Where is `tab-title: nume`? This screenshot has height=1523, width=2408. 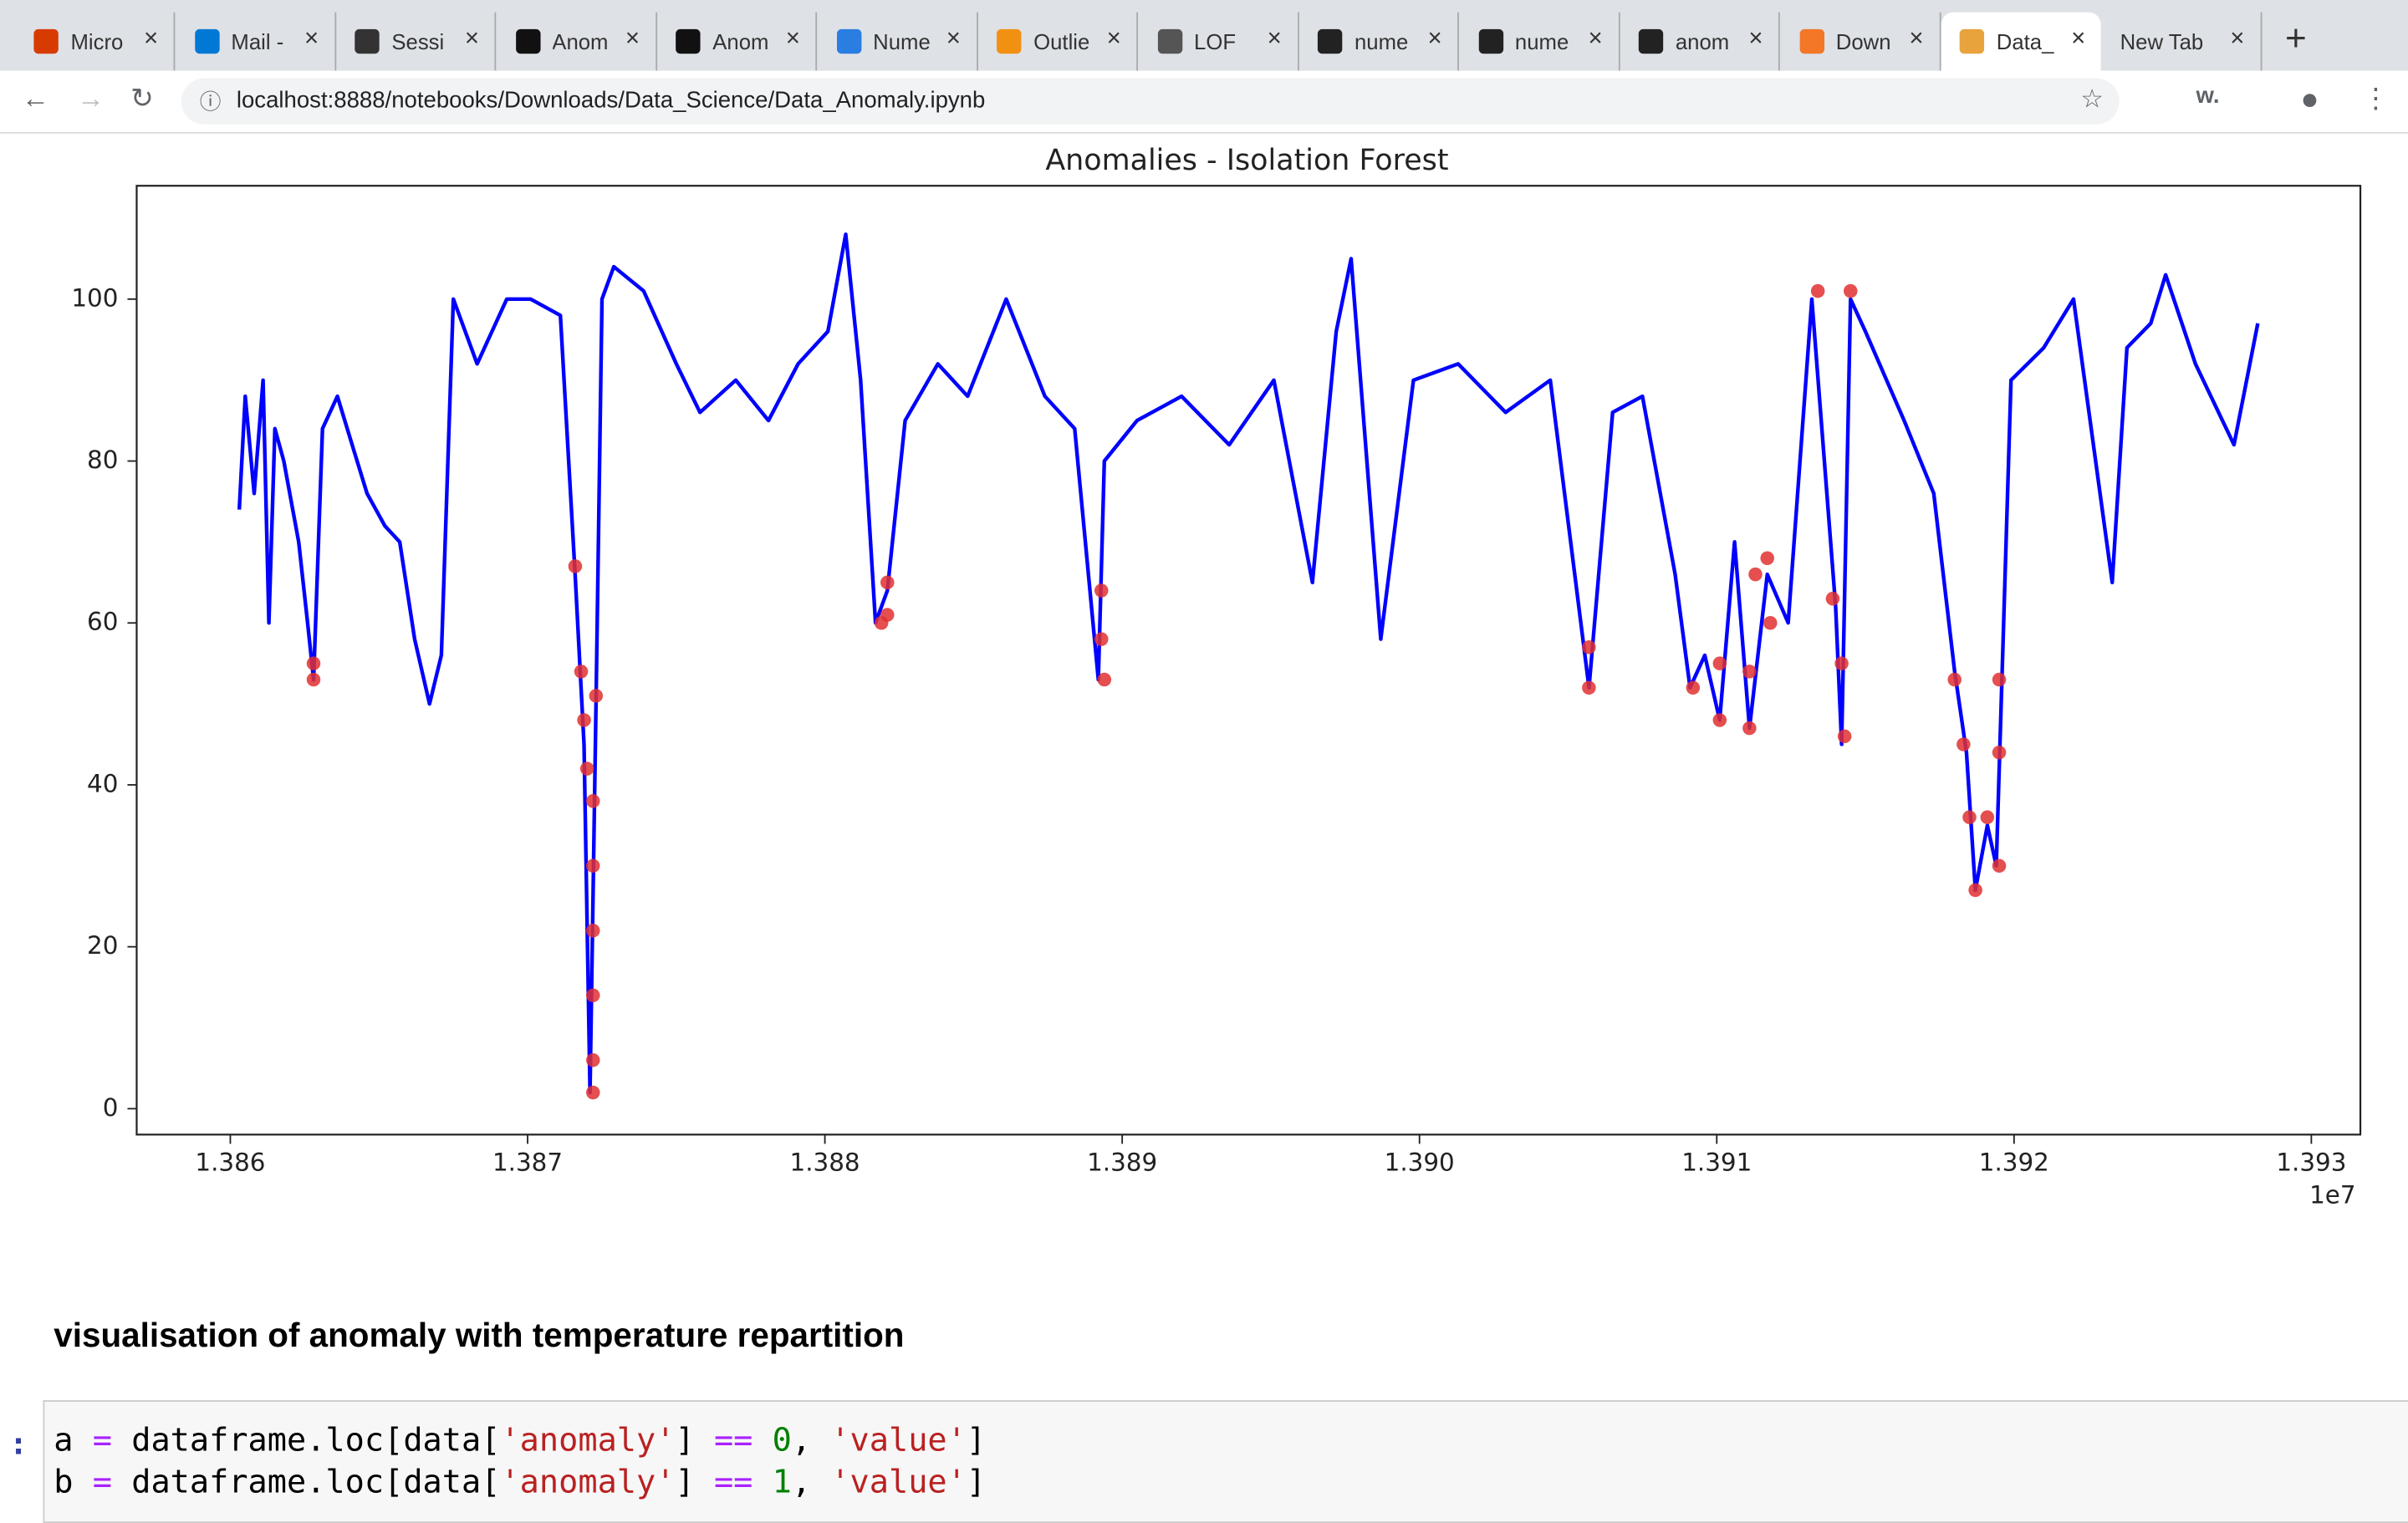 tab-title: nume is located at coordinates (1542, 41).